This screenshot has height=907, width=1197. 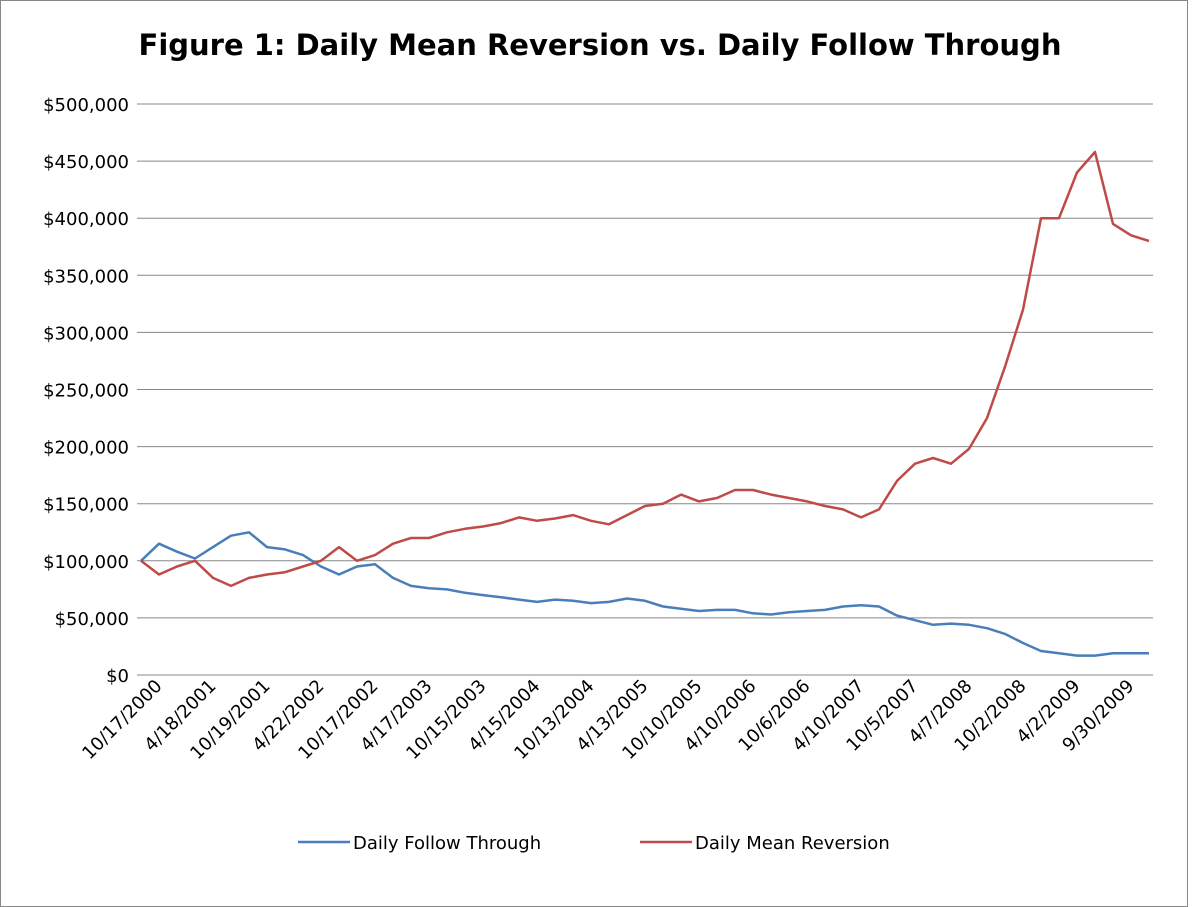 I want to click on y-tick-label: $200,000, so click(x=86, y=448).